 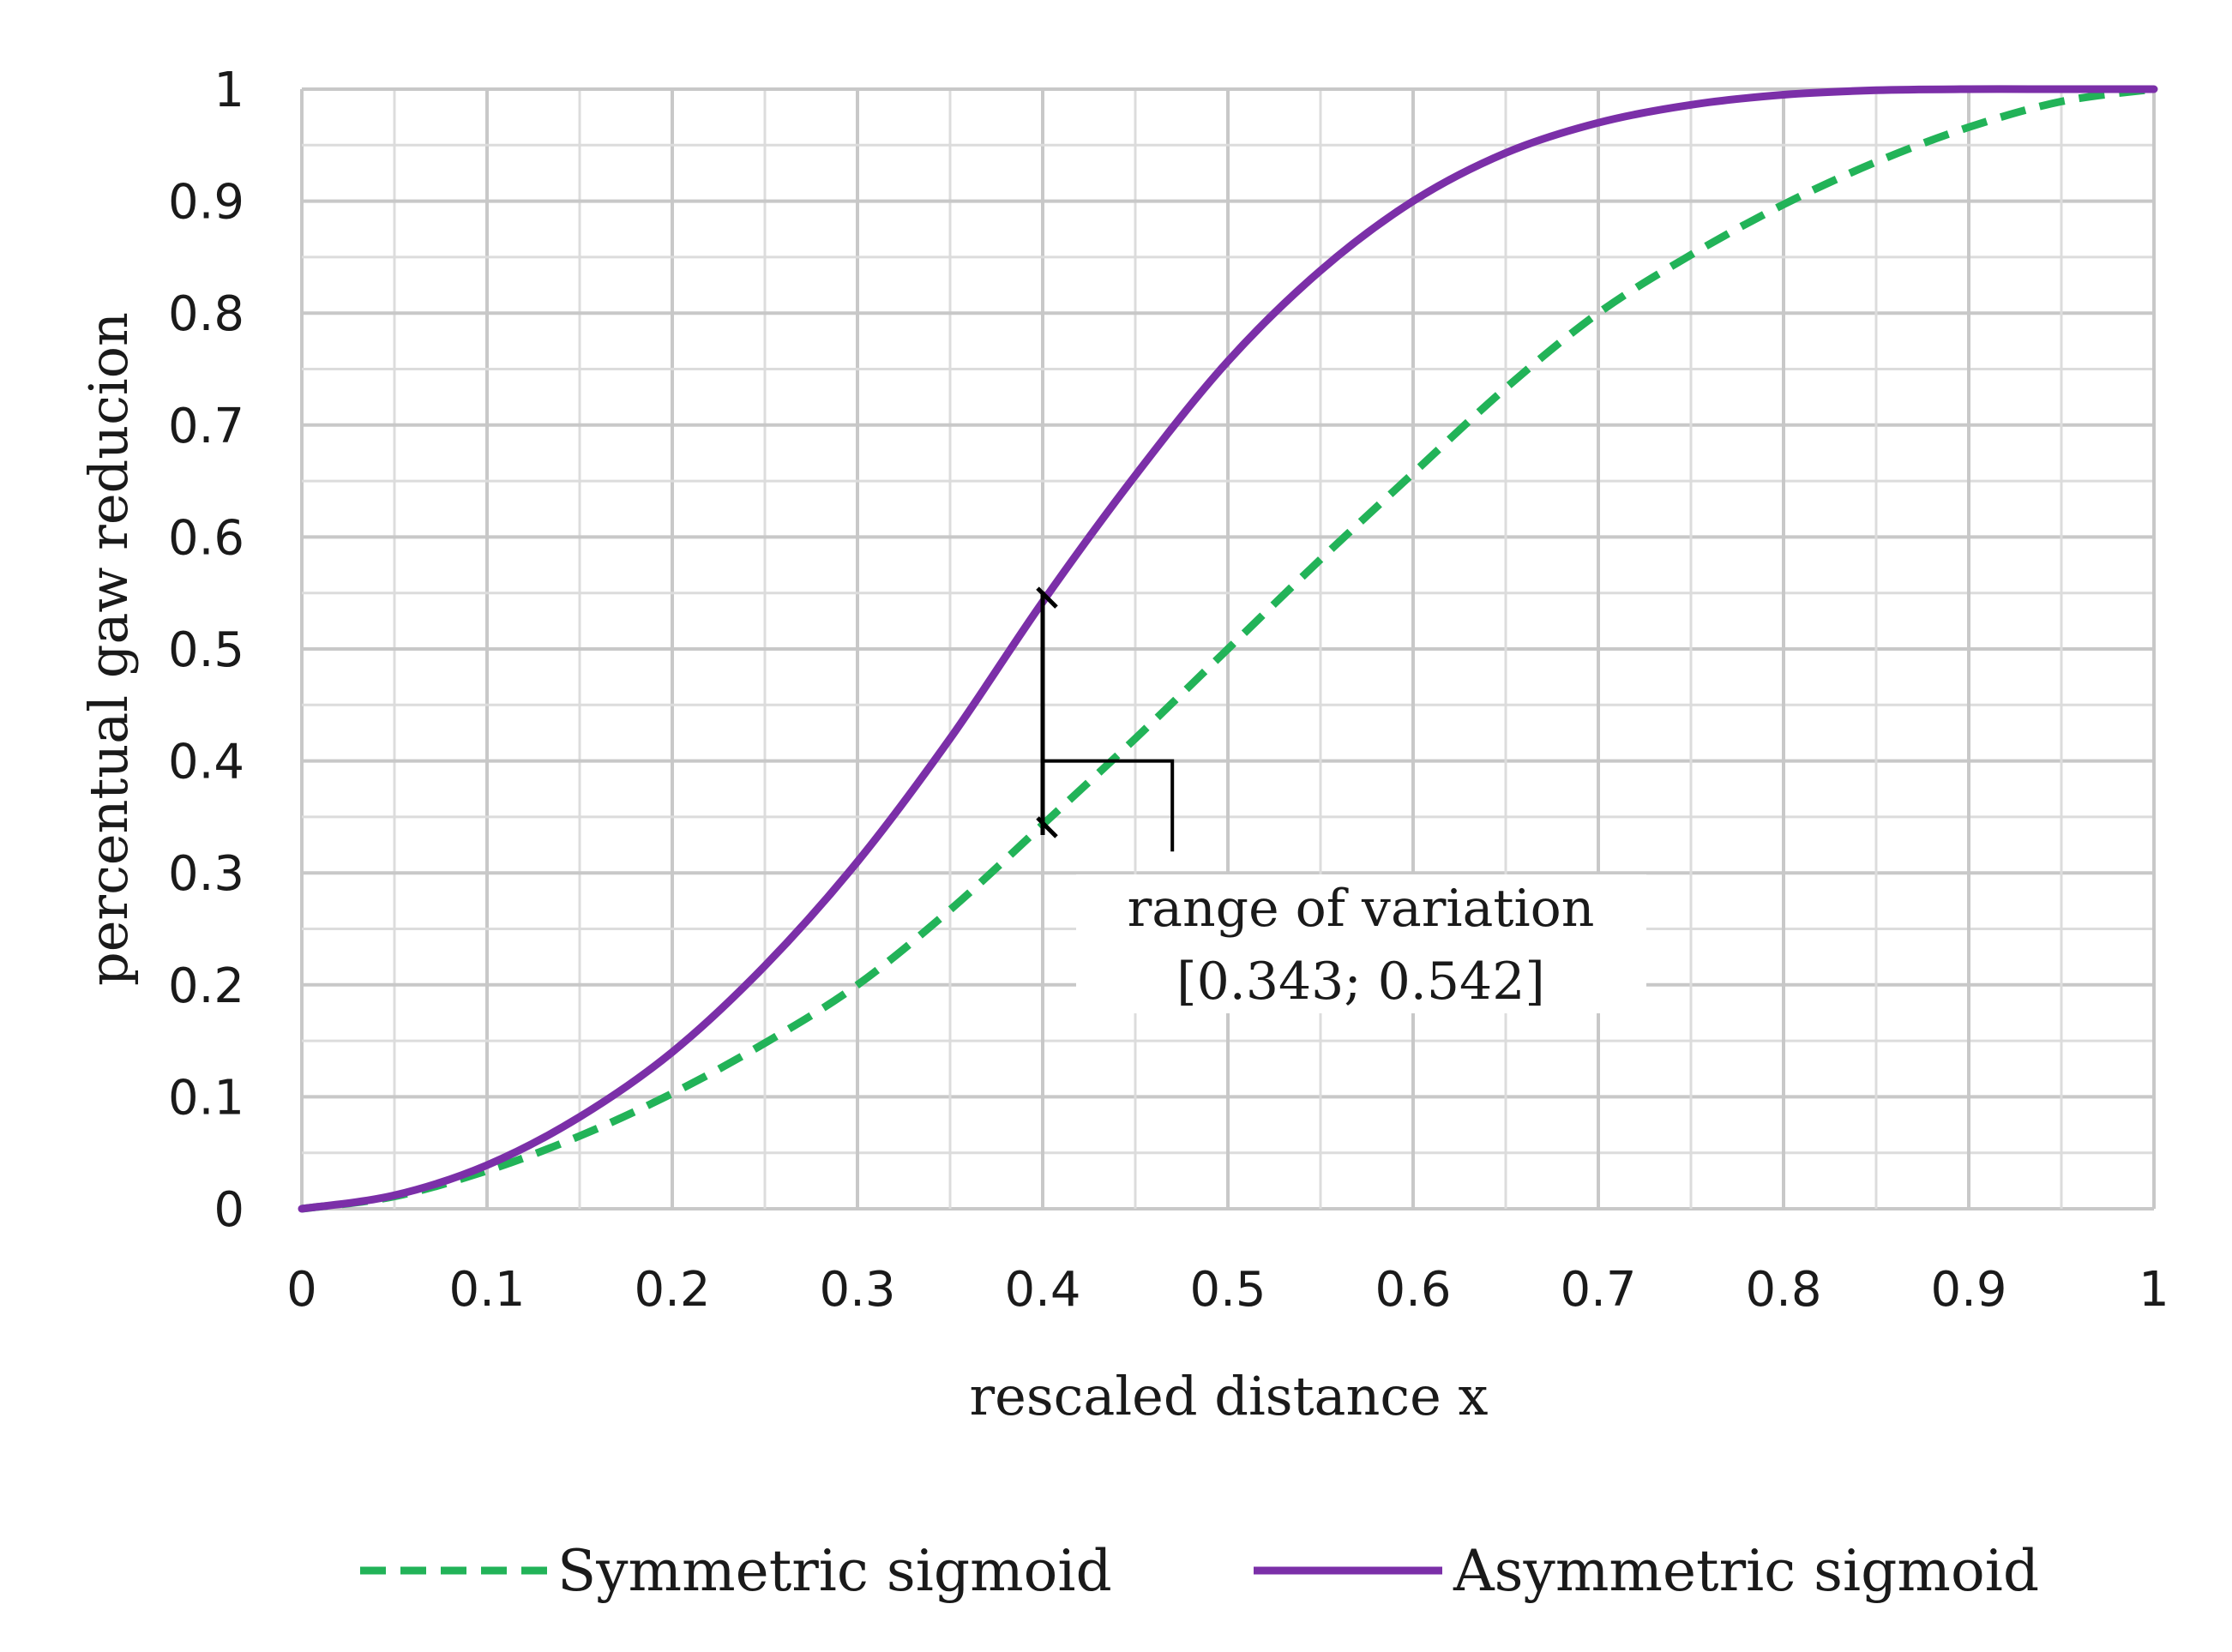 I want to click on annotation-label-line1: range of variation, so click(x=1361, y=909).